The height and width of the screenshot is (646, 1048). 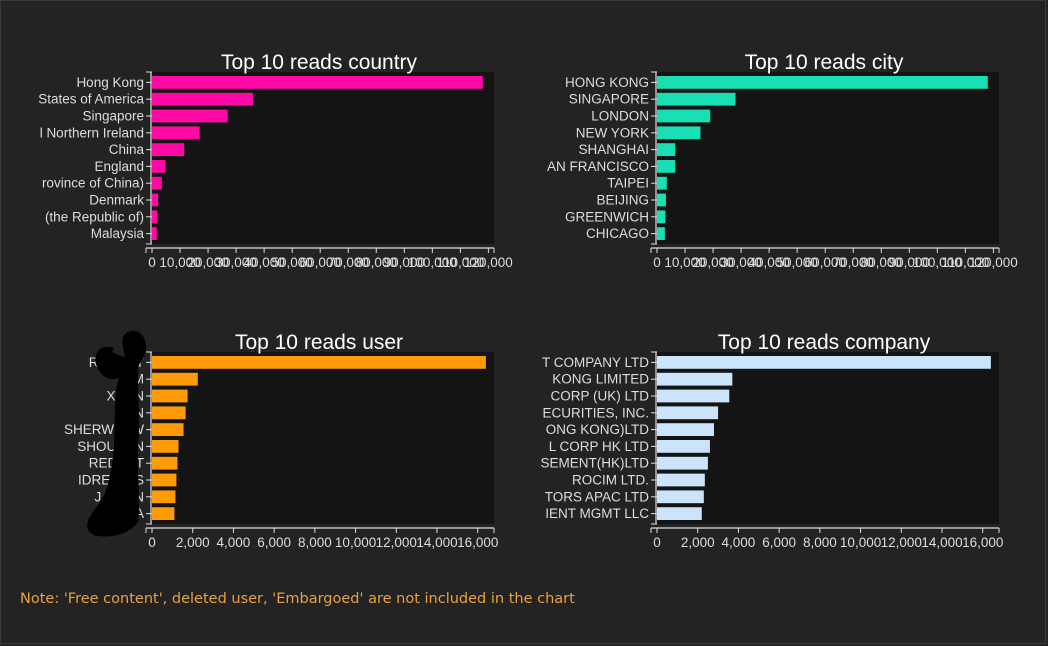 I want to click on x-tick-label: 50,000, so click(x=292, y=262).